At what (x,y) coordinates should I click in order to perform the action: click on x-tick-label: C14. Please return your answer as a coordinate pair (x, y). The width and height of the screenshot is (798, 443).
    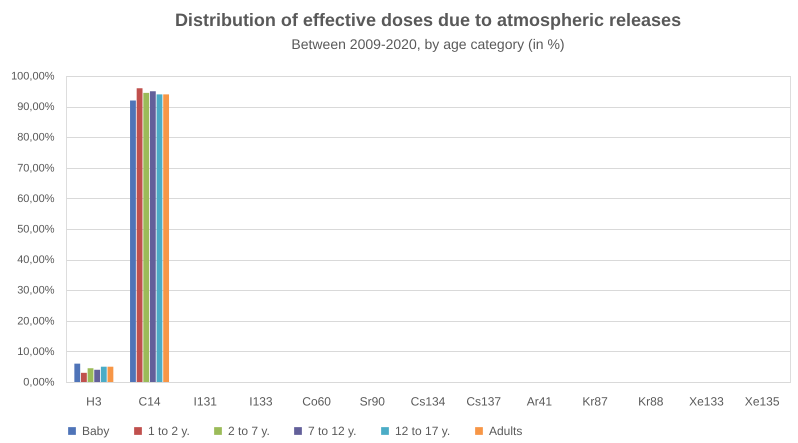
    Looking at the image, I should click on (149, 401).